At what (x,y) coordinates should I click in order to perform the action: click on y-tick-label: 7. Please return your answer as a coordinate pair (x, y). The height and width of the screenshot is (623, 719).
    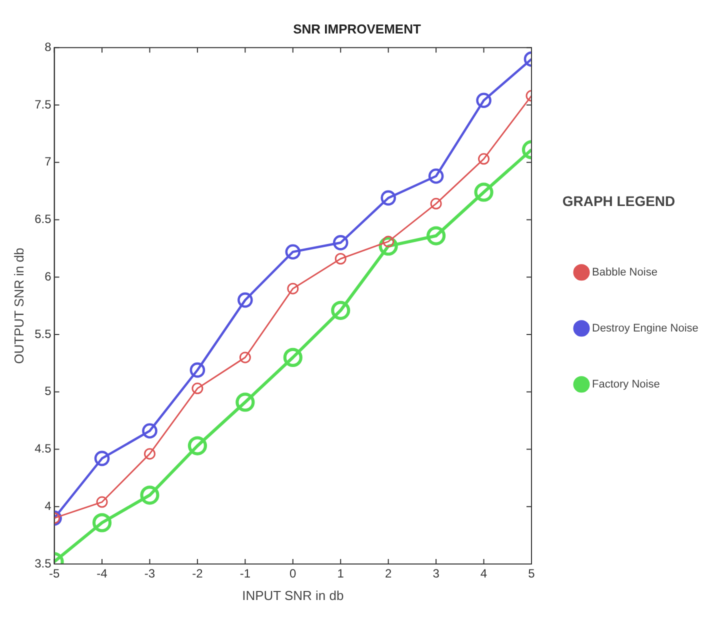
    Looking at the image, I should click on (48, 161).